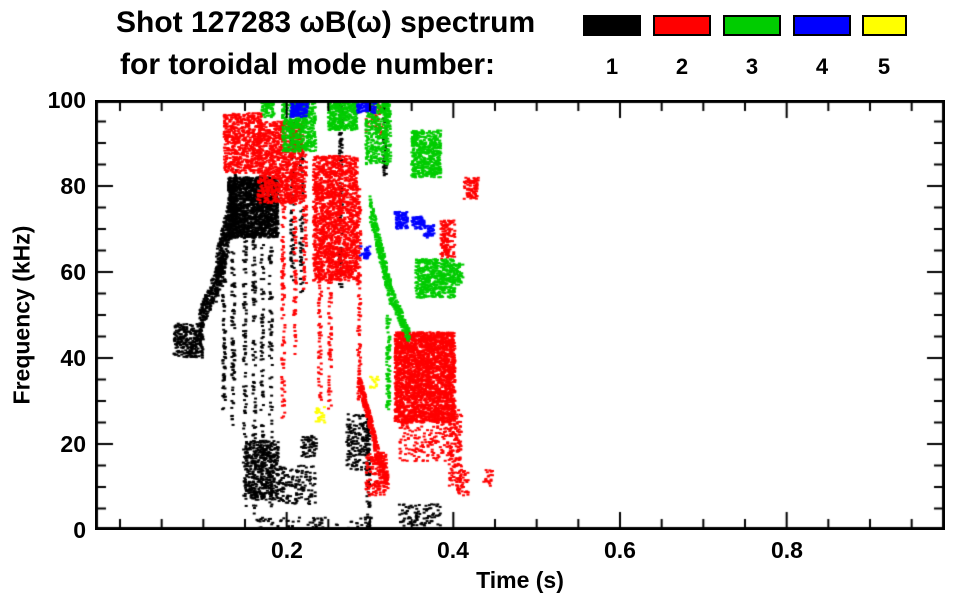  Describe the element at coordinates (66, 100) in the screenshot. I see `y-tick-label-100: 100` at that location.